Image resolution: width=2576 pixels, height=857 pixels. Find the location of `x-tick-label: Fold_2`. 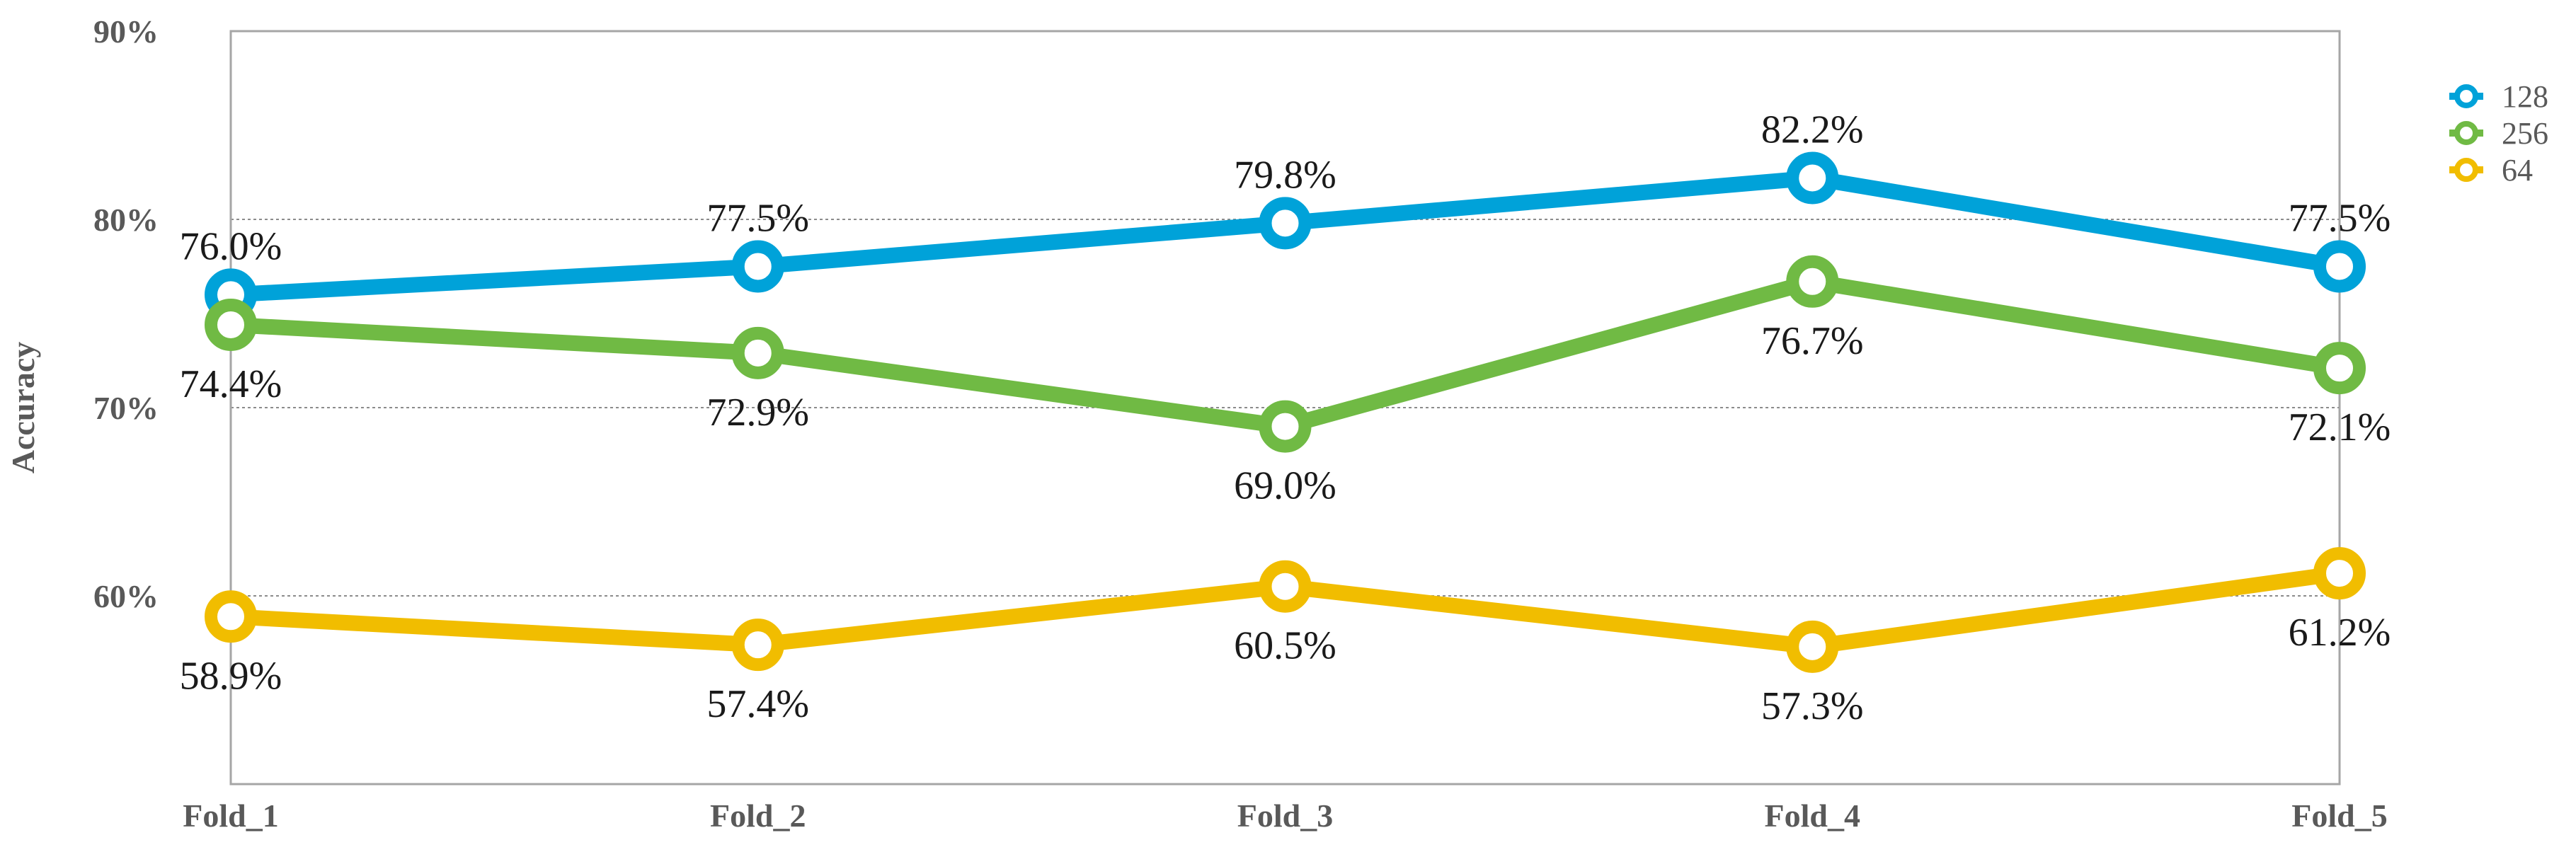

x-tick-label: Fold_2 is located at coordinates (758, 816).